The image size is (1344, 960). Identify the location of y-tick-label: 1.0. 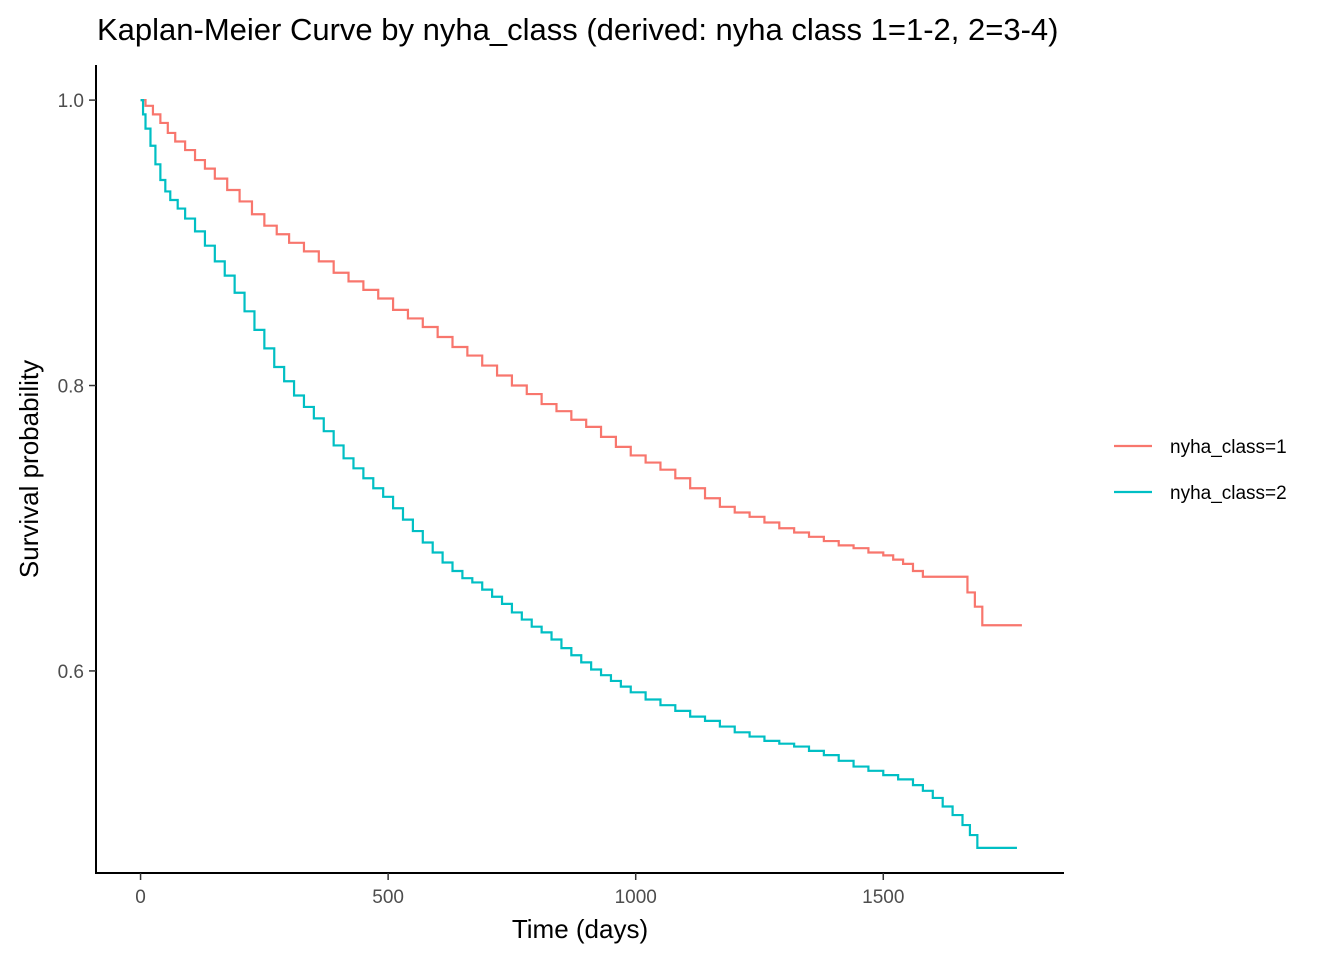
(71, 101).